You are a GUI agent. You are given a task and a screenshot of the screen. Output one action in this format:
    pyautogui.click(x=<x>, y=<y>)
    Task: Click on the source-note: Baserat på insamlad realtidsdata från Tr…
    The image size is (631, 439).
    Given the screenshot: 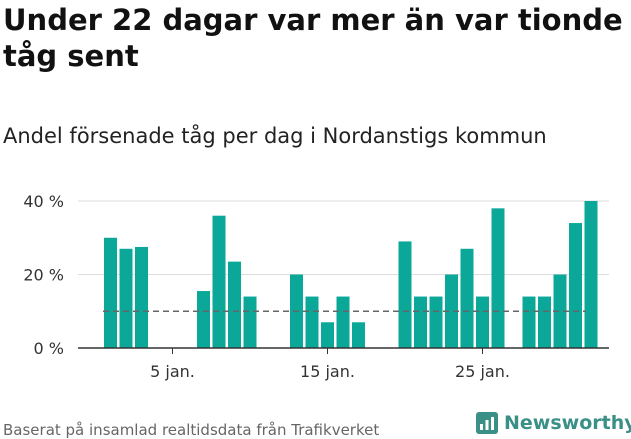 What is the action you would take?
    pyautogui.click(x=191, y=430)
    